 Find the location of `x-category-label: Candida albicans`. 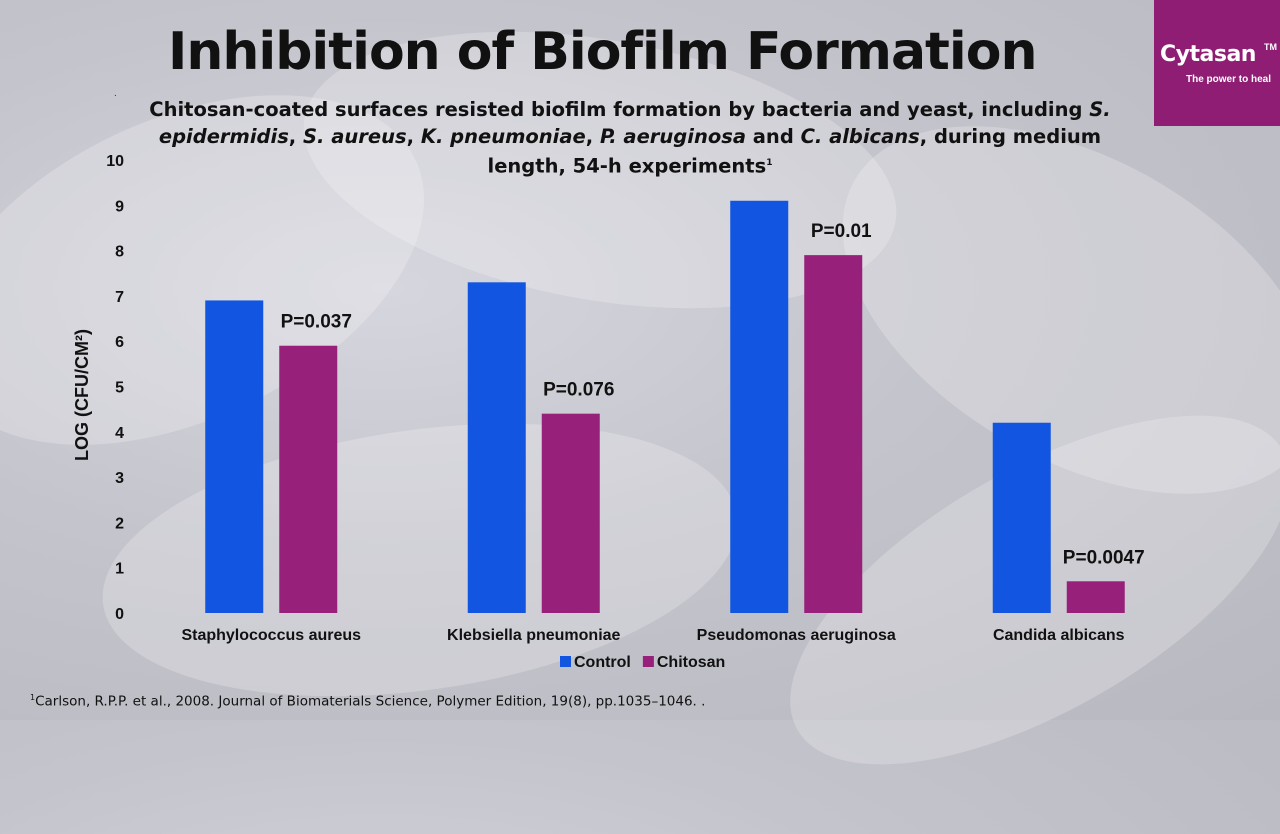

x-category-label: Candida albicans is located at coordinates (1059, 635).